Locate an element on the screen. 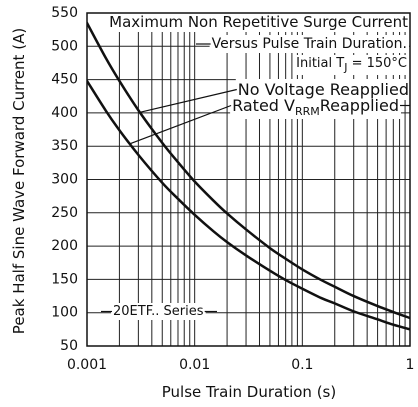 The width and height of the screenshot is (418, 407). y-tick-label: 500 is located at coordinates (64, 46).